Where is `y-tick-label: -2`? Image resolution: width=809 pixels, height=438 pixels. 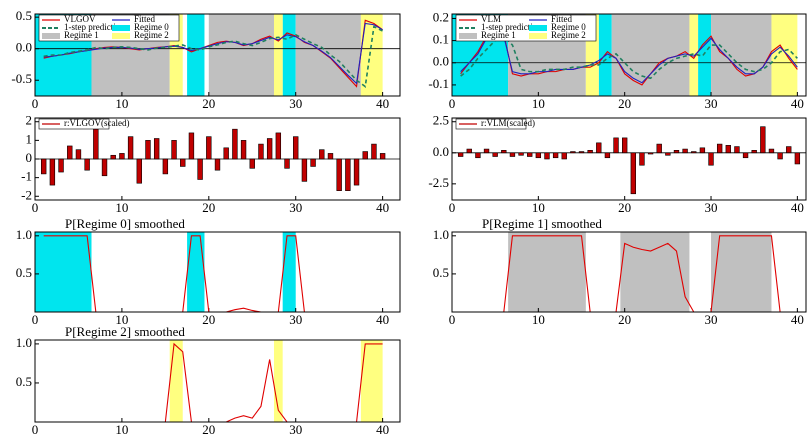
y-tick-label: -2 is located at coordinates (26, 194).